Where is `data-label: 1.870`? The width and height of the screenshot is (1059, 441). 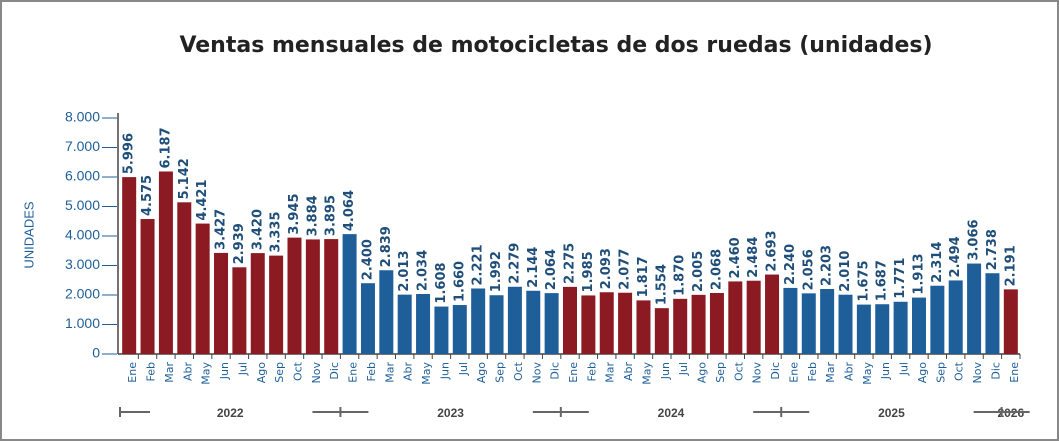 data-label: 1.870 is located at coordinates (680, 275).